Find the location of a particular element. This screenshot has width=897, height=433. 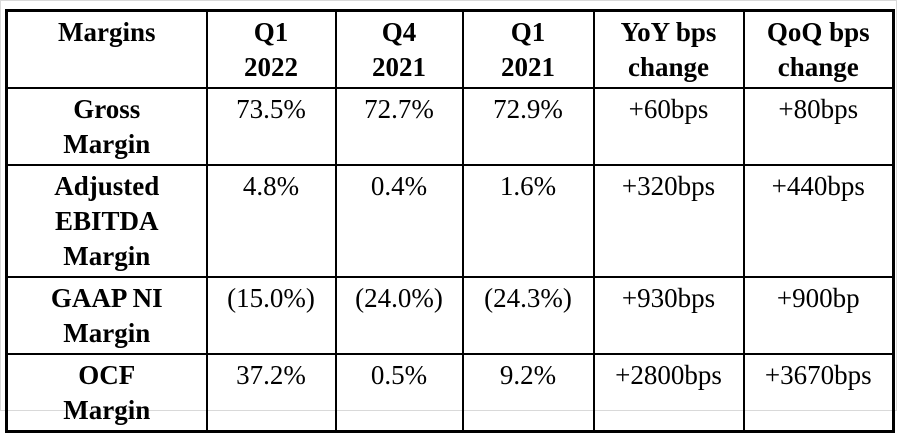

cell-ocf-qoq: +3670bps is located at coordinates (818, 393).